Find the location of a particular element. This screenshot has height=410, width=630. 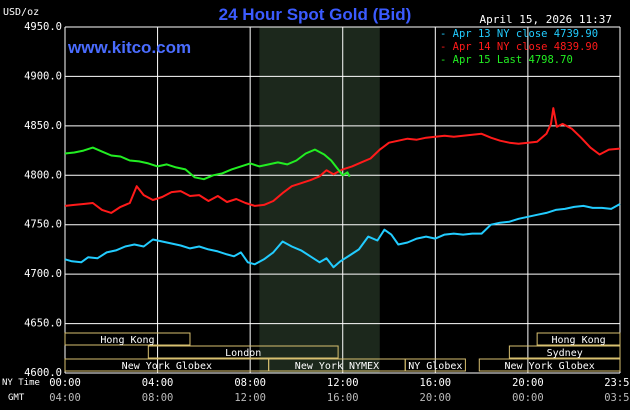

legend-text: Apr 13 NY close 4739.90 is located at coordinates (525, 34).